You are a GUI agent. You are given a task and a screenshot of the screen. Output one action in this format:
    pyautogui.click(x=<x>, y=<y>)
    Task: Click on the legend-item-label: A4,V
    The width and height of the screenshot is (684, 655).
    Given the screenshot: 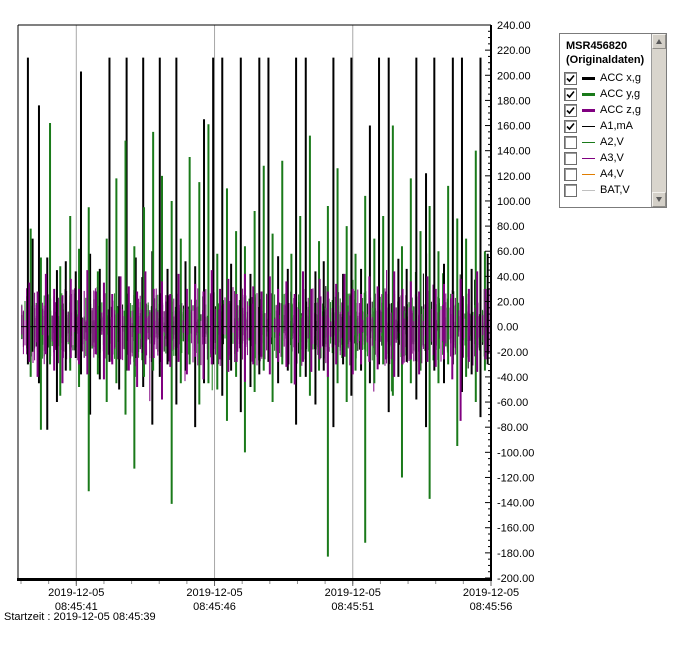 What is the action you would take?
    pyautogui.click(x=612, y=174)
    